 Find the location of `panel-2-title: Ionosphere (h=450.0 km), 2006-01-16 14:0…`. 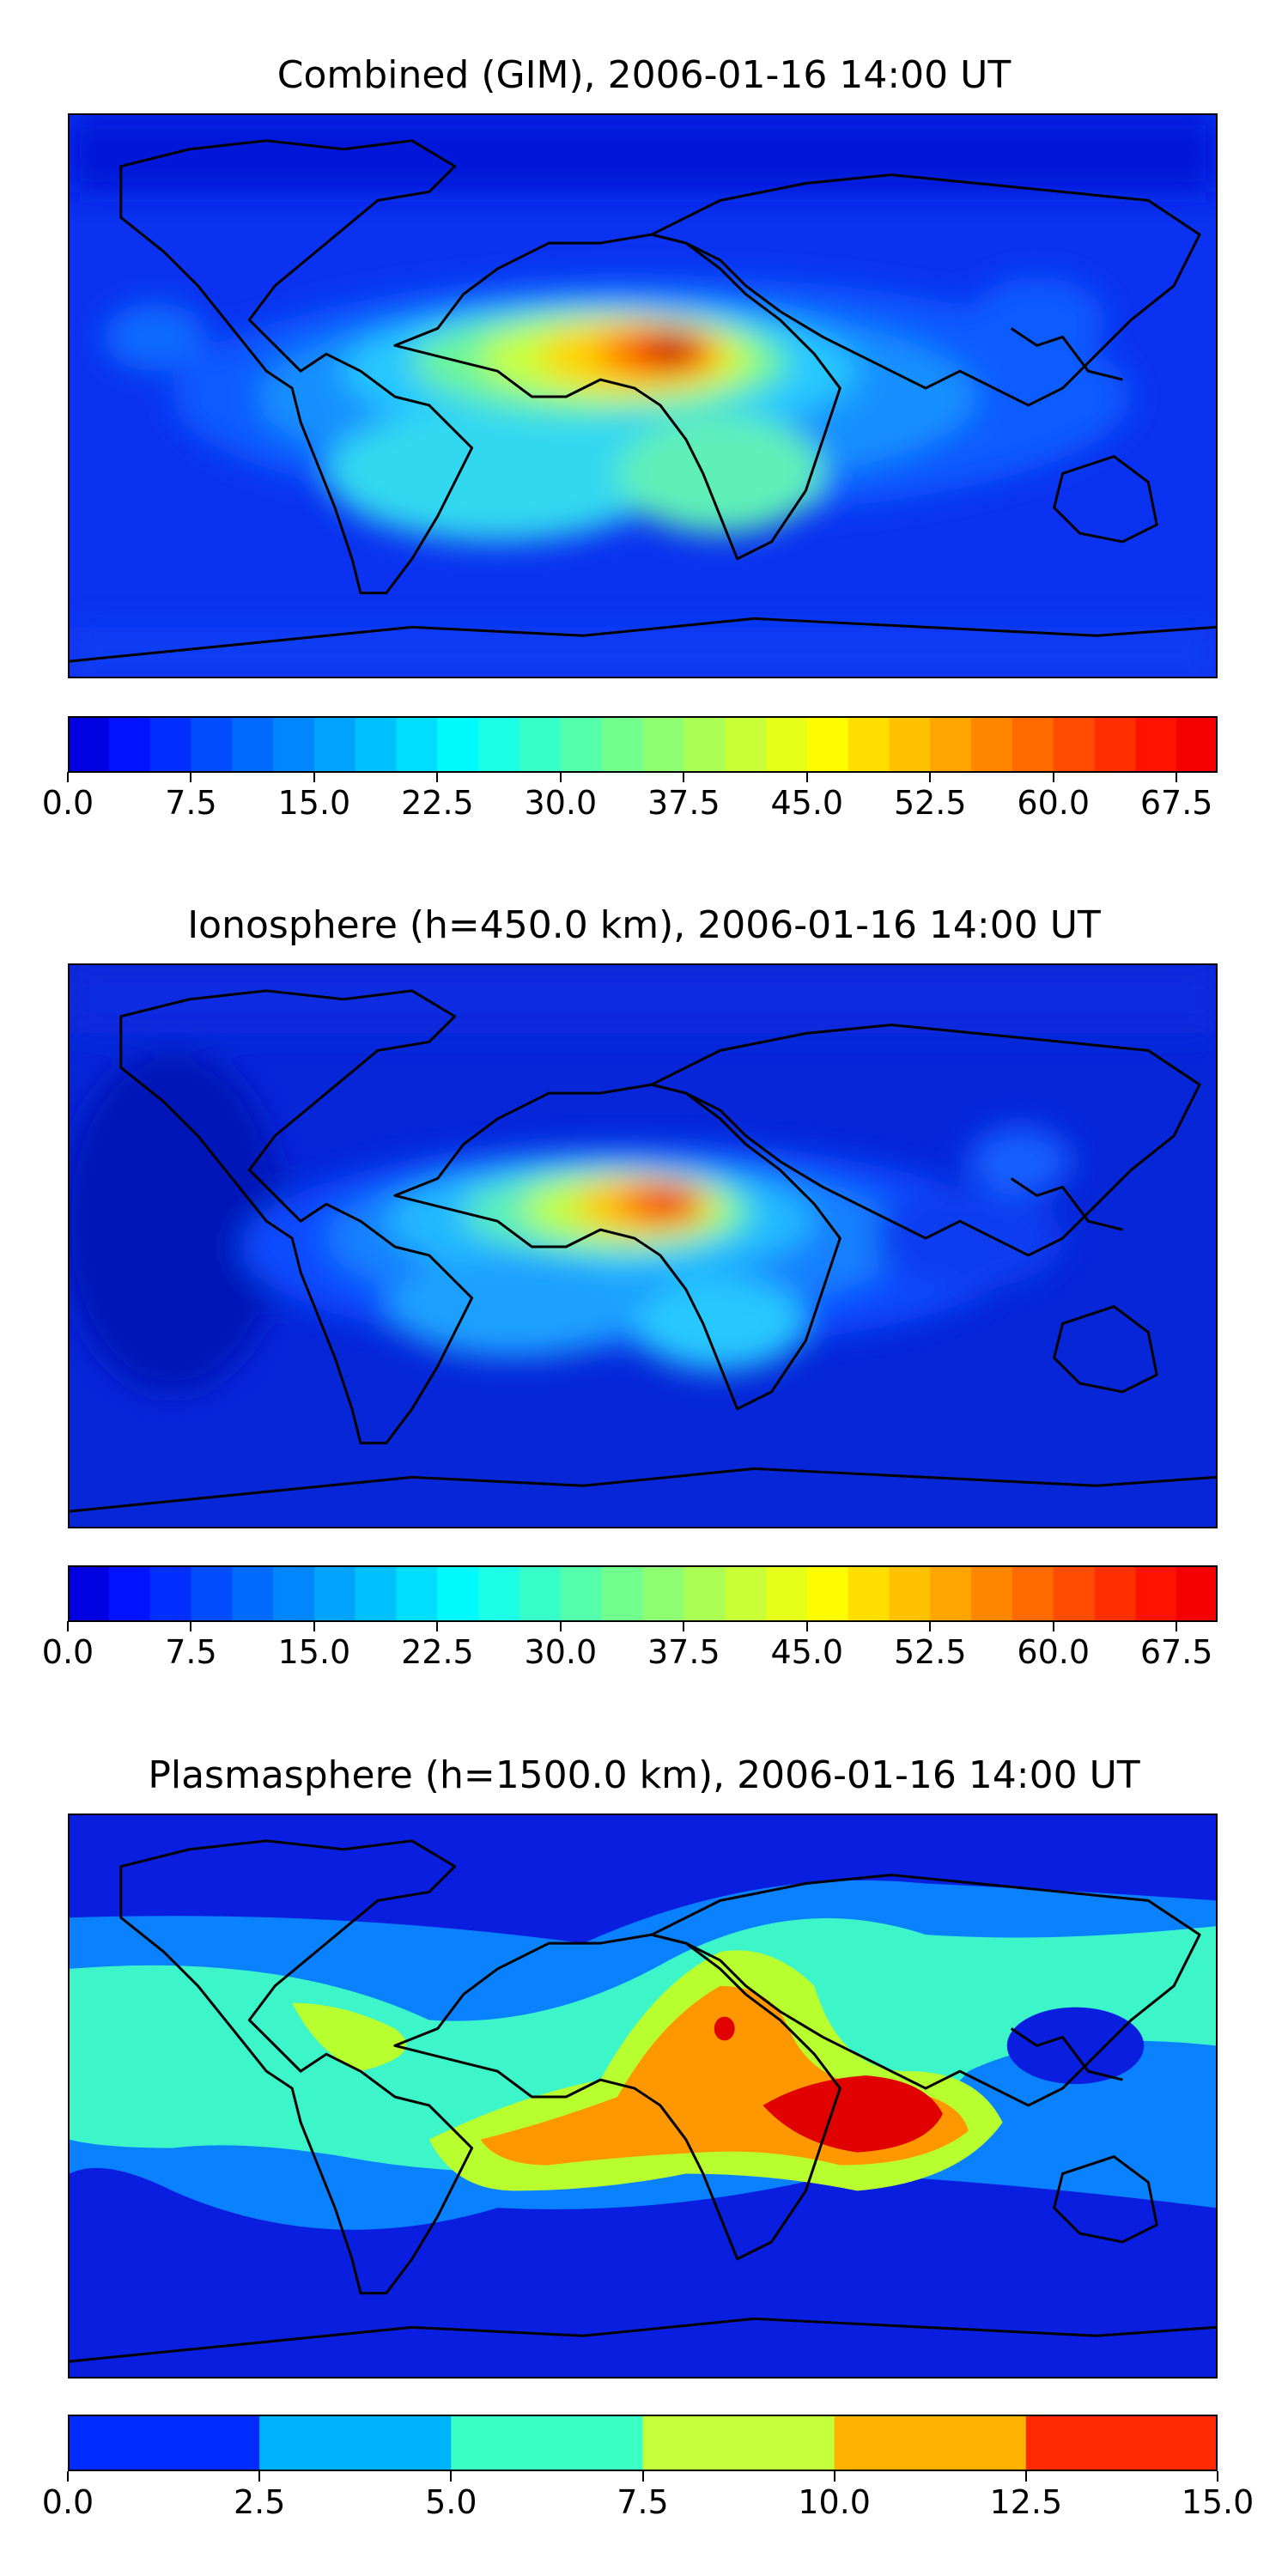

panel-2-title: Ionosphere (h=450.0 km), 2006-01-16 14:0… is located at coordinates (644, 925).